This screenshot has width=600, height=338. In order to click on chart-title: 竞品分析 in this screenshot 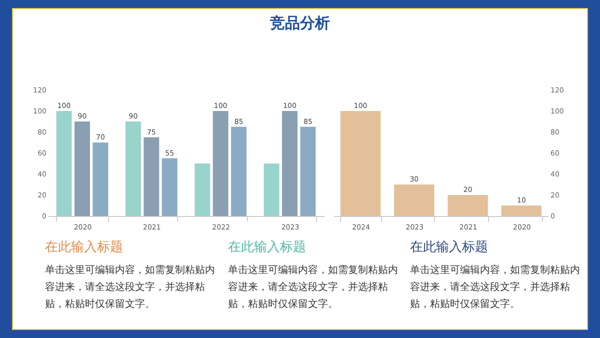, I will do `click(300, 23)`.